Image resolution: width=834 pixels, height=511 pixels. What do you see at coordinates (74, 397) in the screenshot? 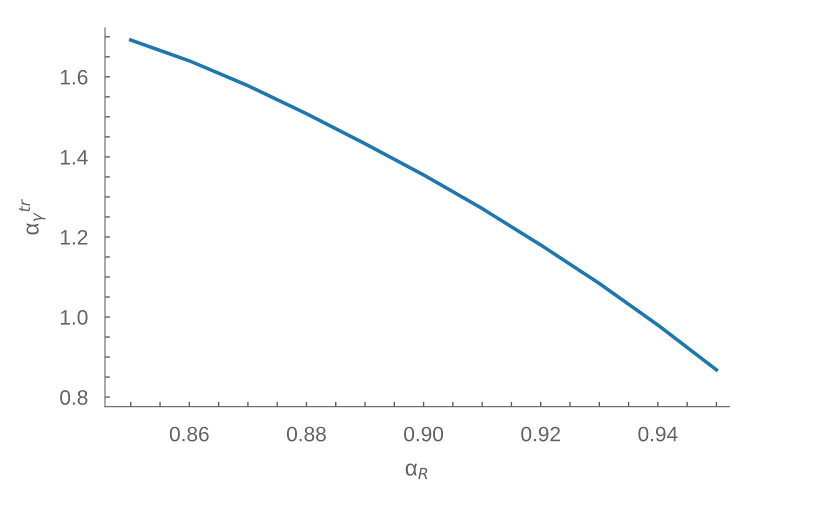
I see `y-tick-label: 0.8` at bounding box center [74, 397].